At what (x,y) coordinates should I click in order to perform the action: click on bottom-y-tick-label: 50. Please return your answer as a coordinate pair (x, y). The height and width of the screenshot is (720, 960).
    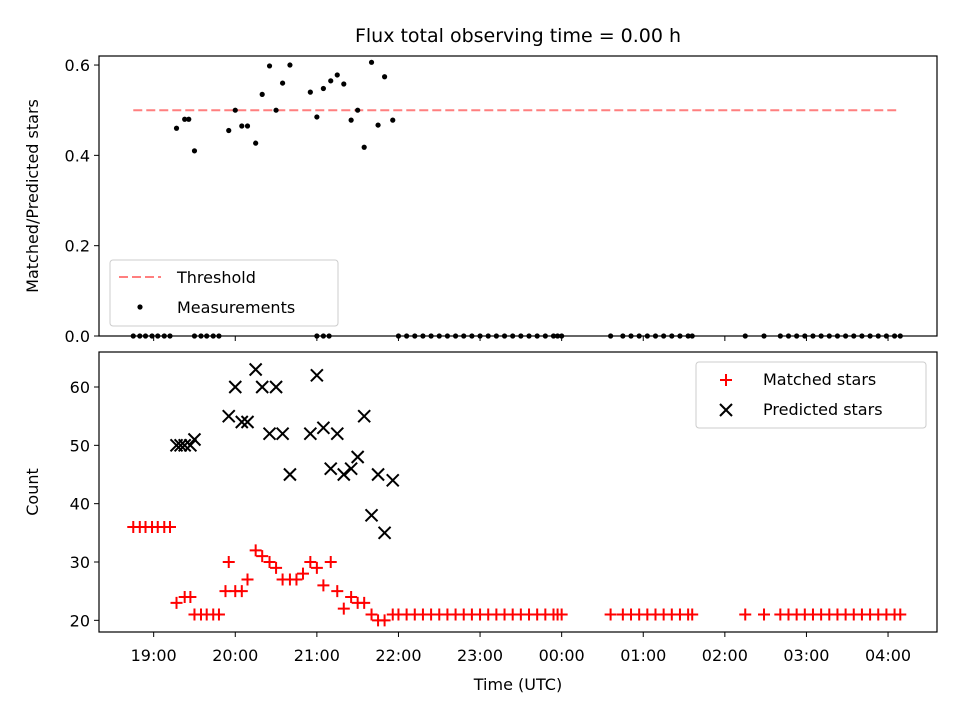
    Looking at the image, I should click on (80, 445).